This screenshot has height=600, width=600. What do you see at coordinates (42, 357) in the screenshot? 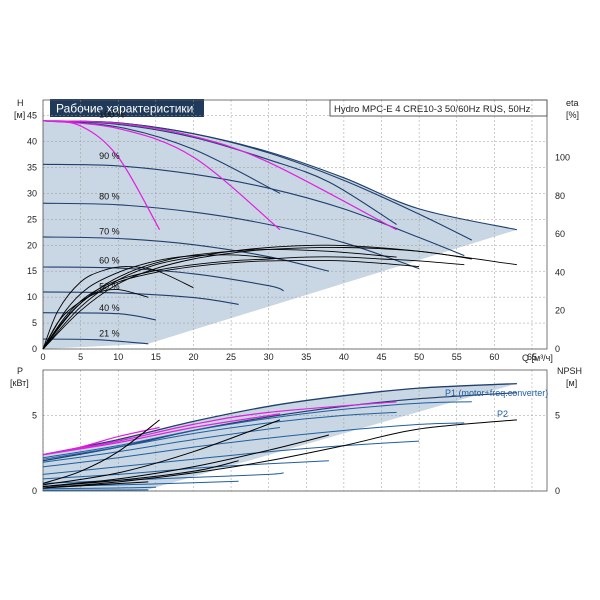
I see `x-tick-label: 0` at bounding box center [42, 357].